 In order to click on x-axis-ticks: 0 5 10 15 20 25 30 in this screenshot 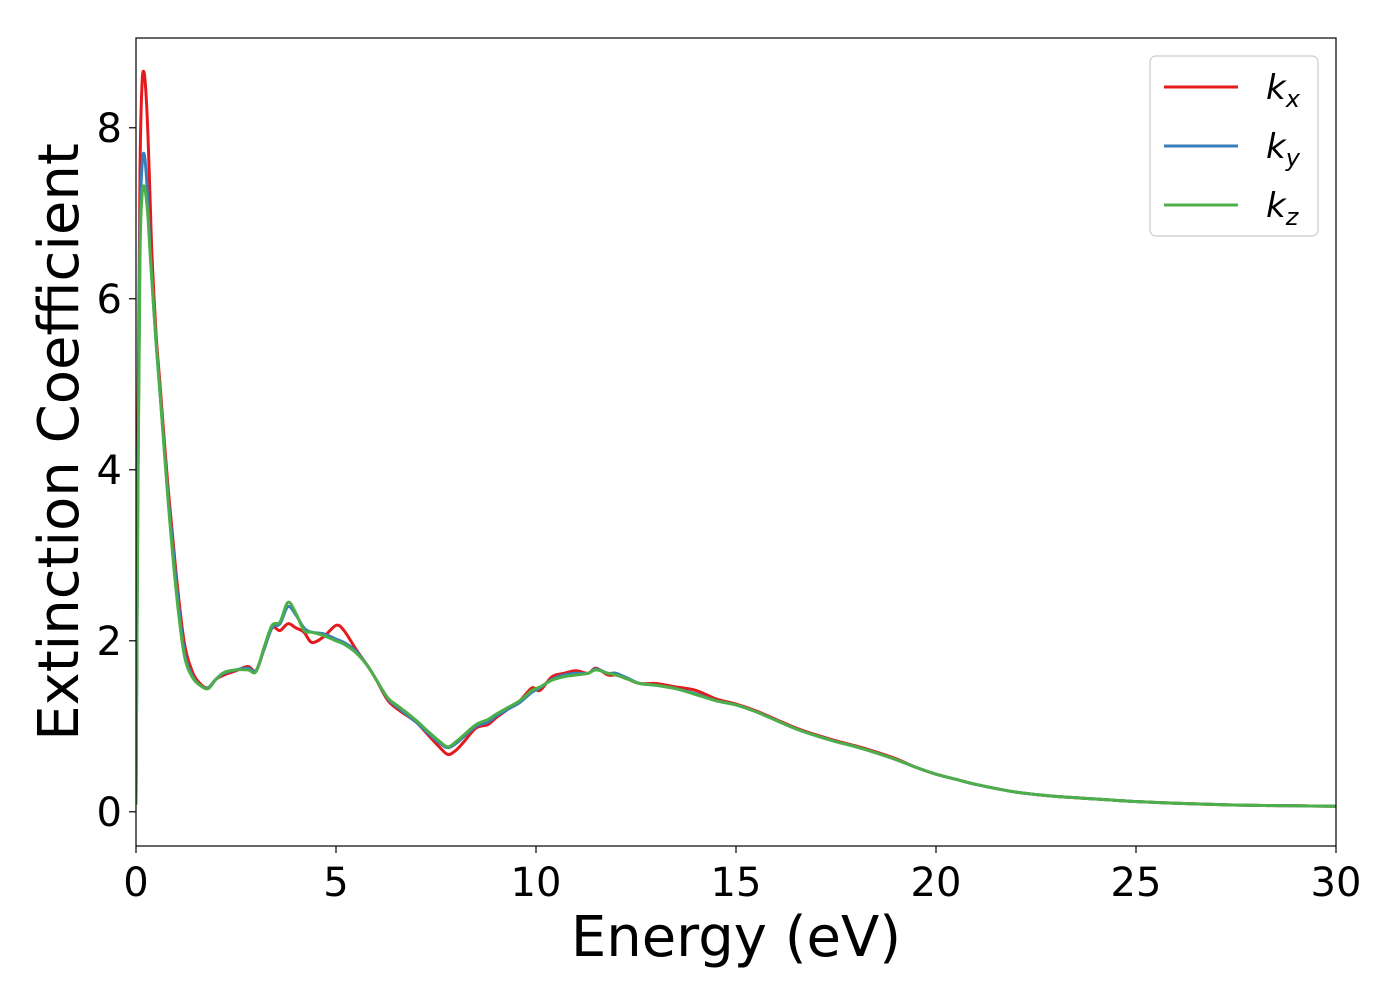, I will do `click(742, 876)`.